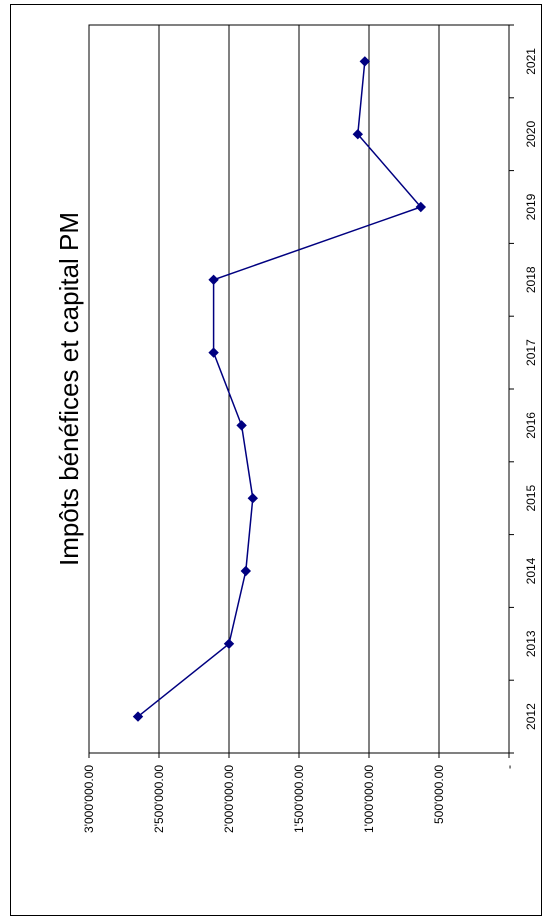 This screenshot has height=921, width=558. Describe the element at coordinates (509, 767) in the screenshot. I see `value-tick-label: -` at that location.